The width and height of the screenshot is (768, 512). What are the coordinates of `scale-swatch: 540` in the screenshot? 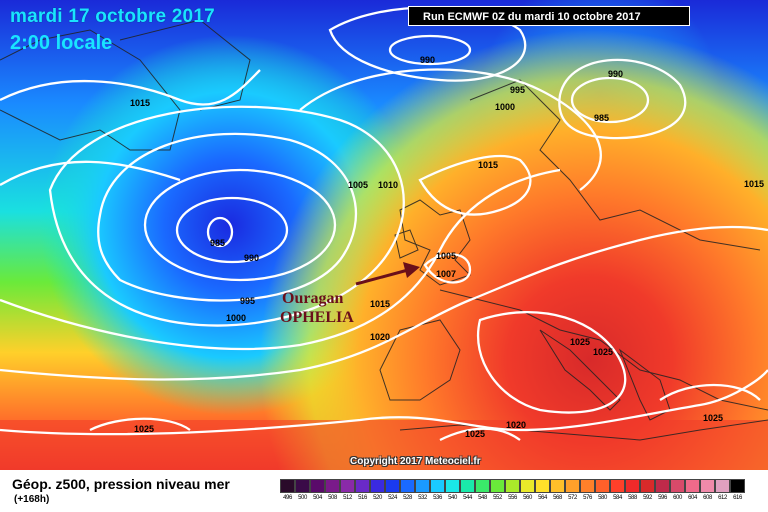 It's located at (452, 492).